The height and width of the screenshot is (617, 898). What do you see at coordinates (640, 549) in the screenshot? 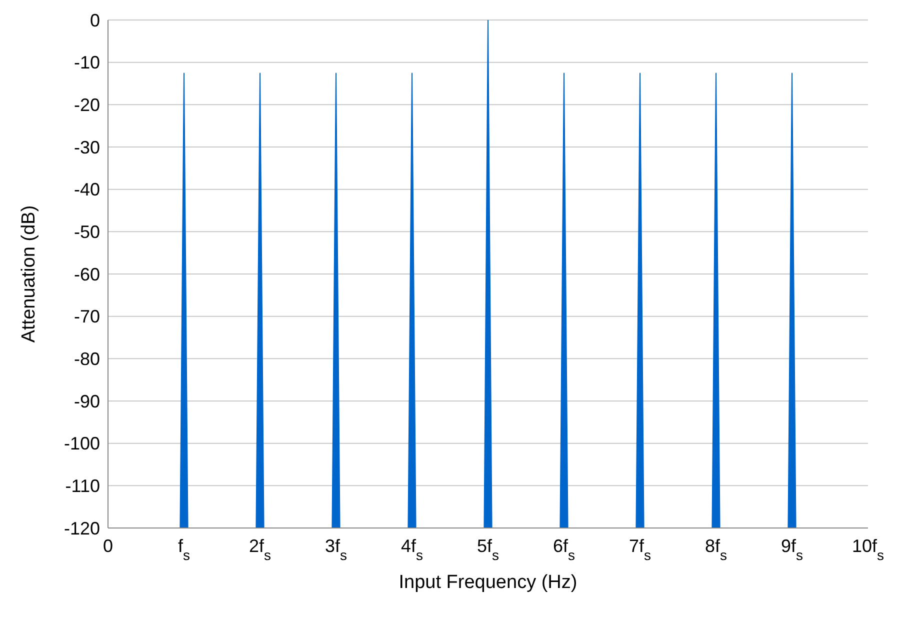
I see `x-tick-label: 7f$_{s}$` at bounding box center [640, 549].